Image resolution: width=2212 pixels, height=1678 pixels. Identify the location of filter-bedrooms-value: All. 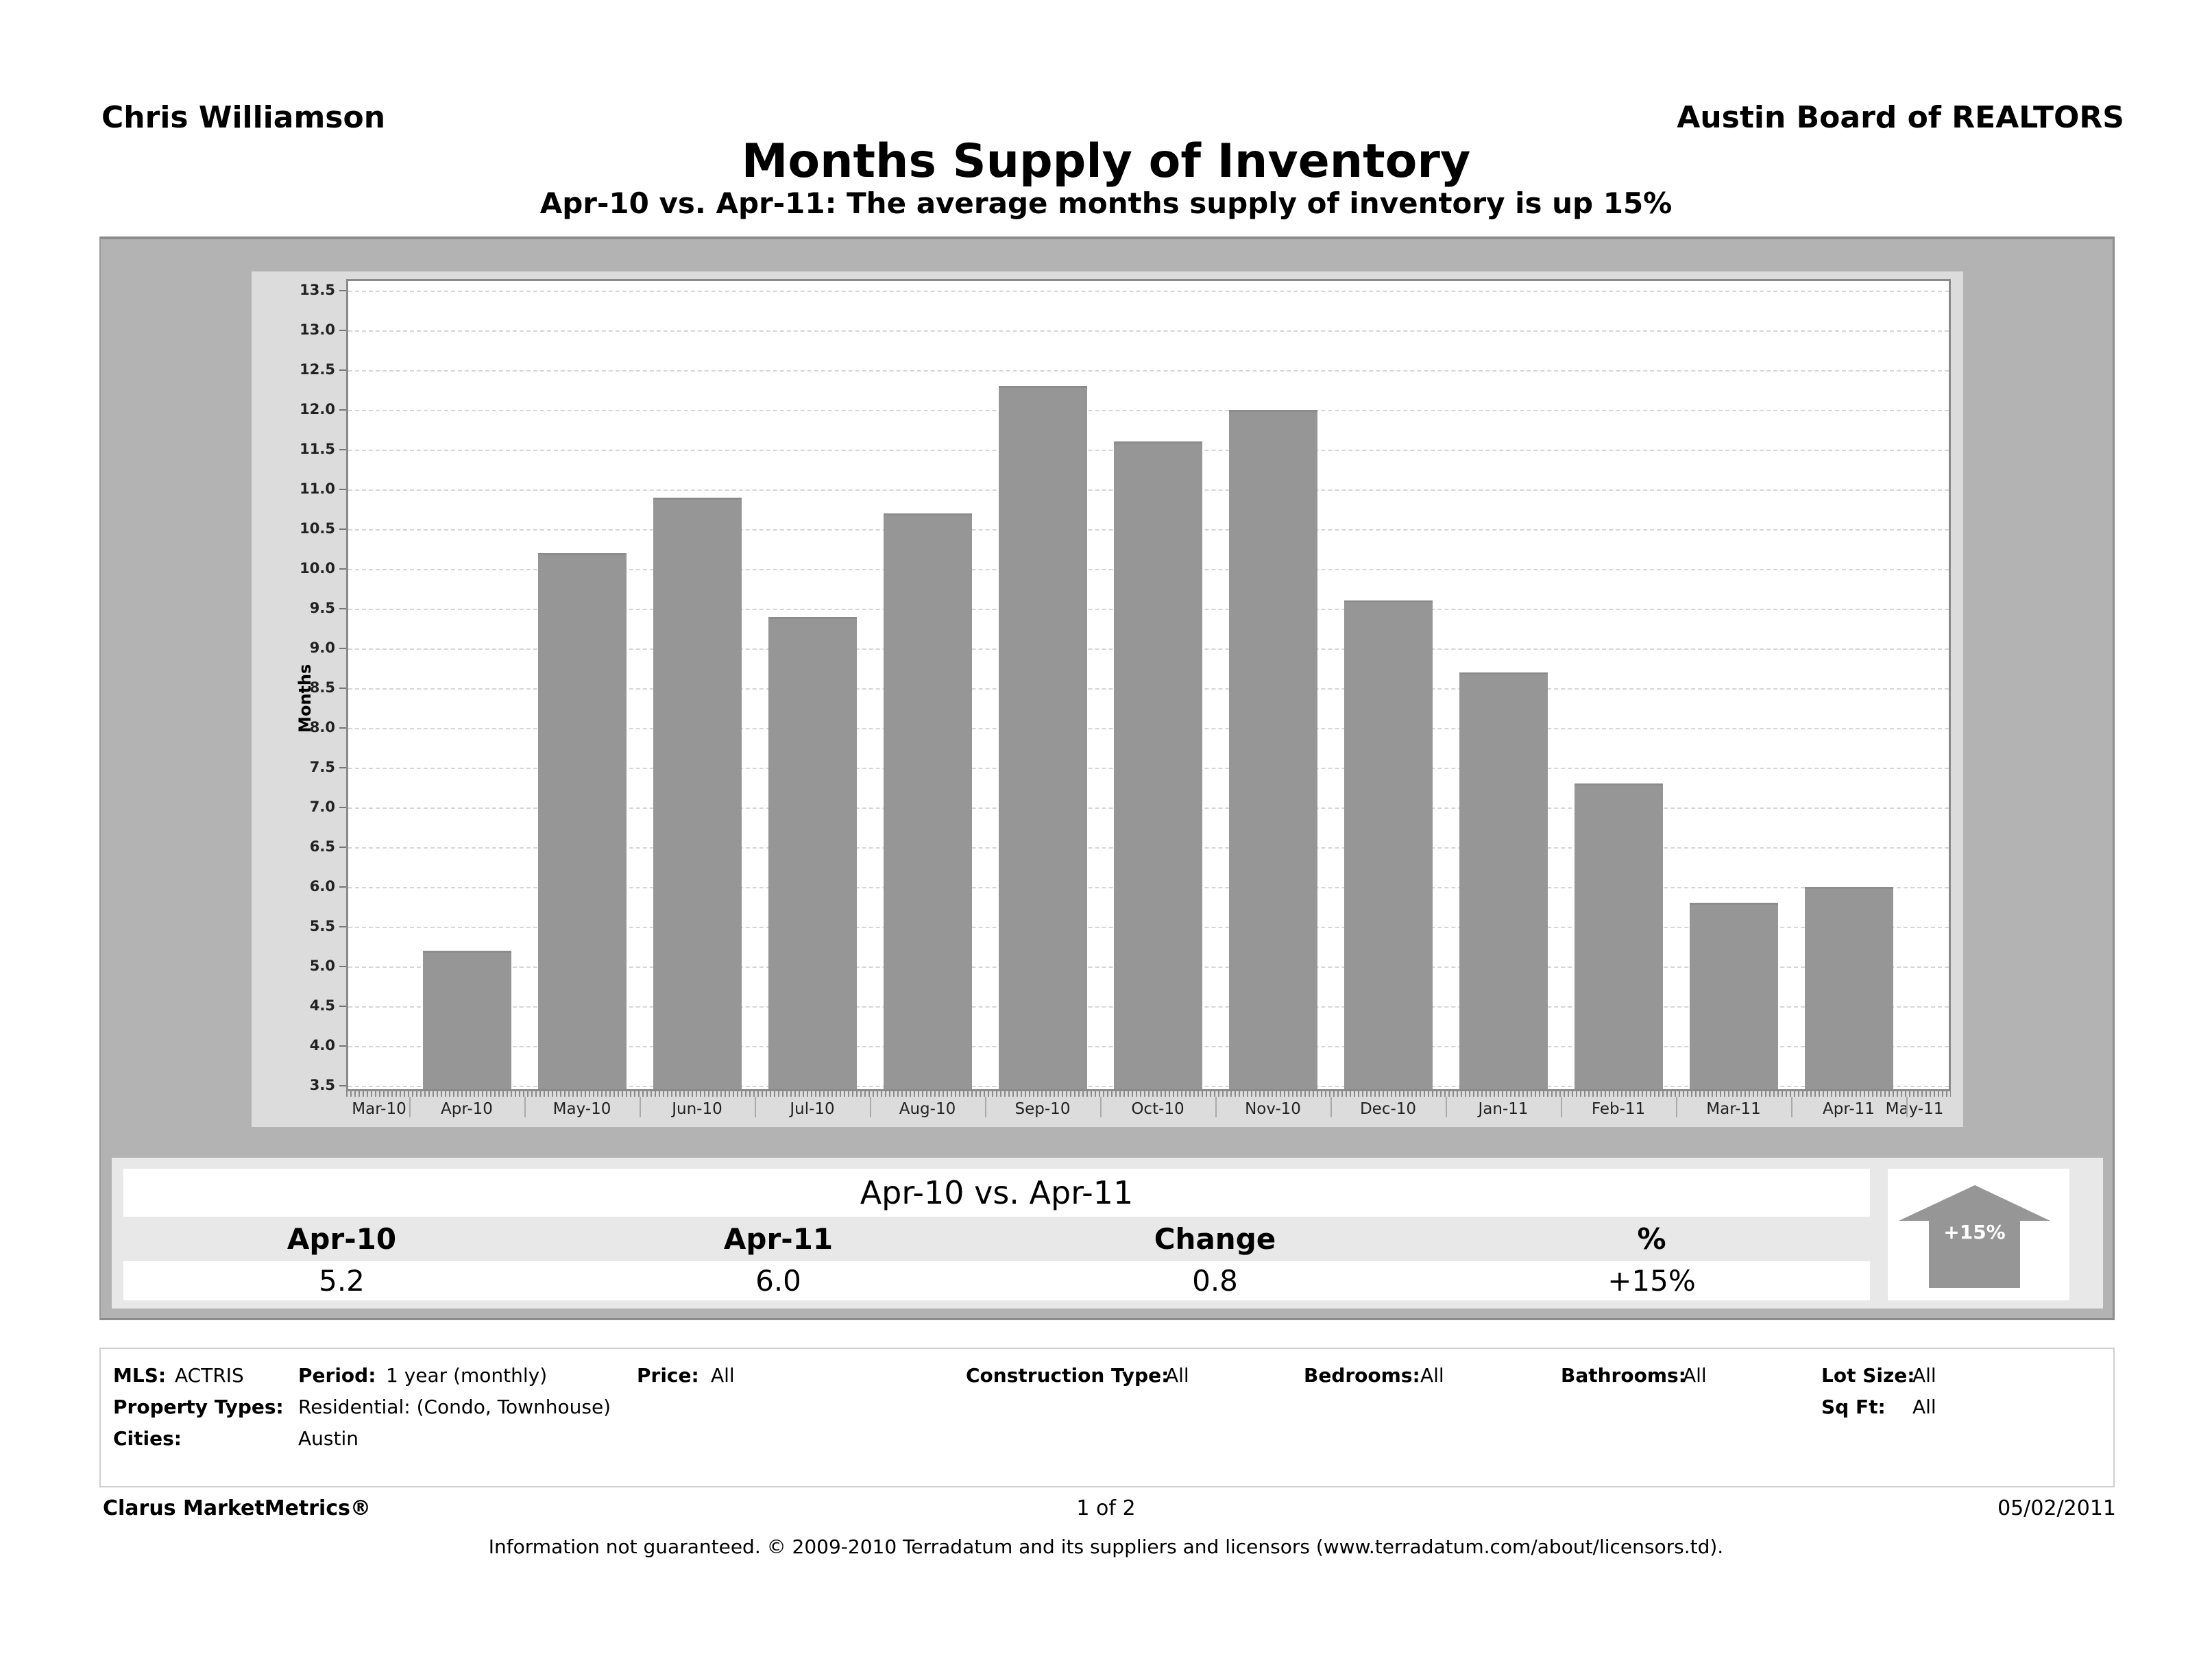
(1432, 1375).